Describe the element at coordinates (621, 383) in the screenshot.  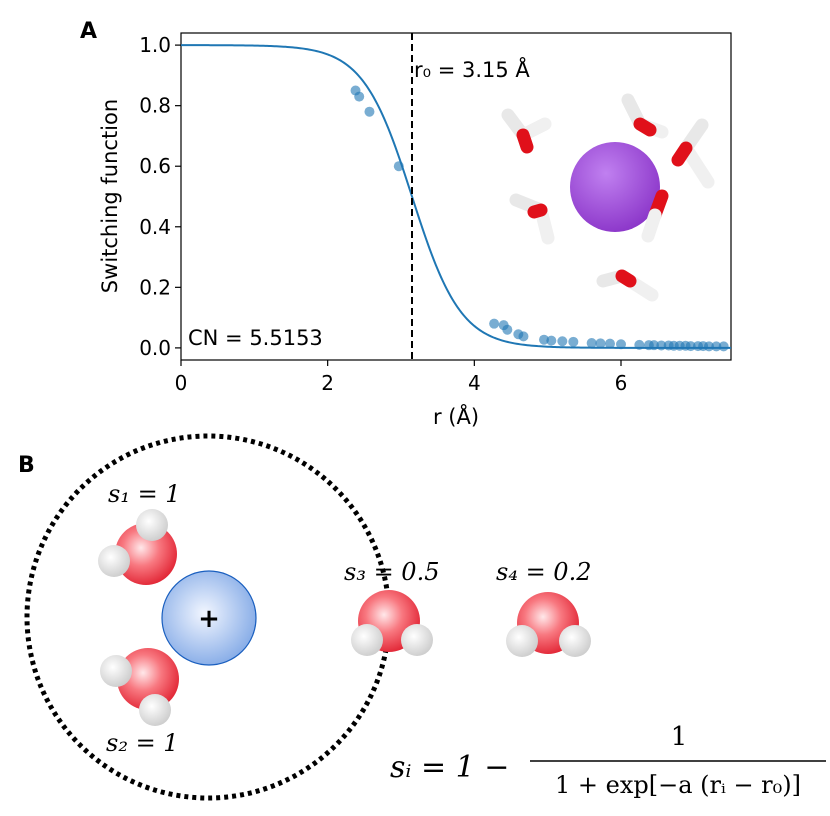
I see `x-tick-label: 6` at that location.